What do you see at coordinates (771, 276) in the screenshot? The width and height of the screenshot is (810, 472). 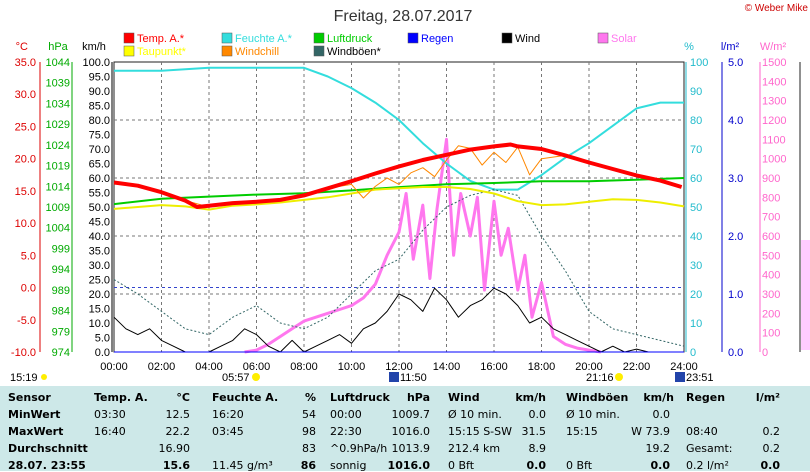 I see `y-tick-label-solar: 400` at bounding box center [771, 276].